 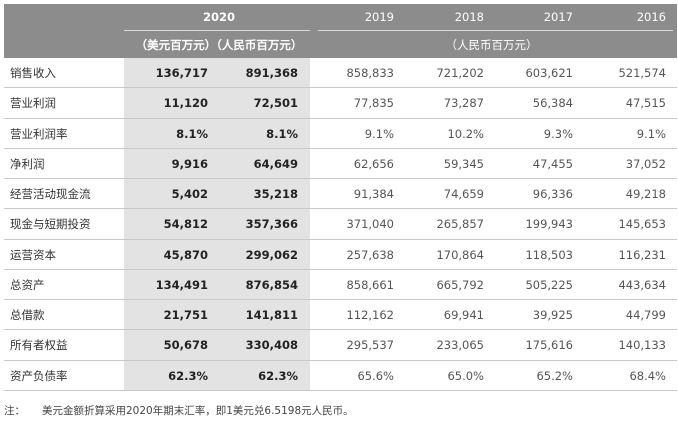 I want to click on cell-2020-rmb: 299,062, so click(x=271, y=254).